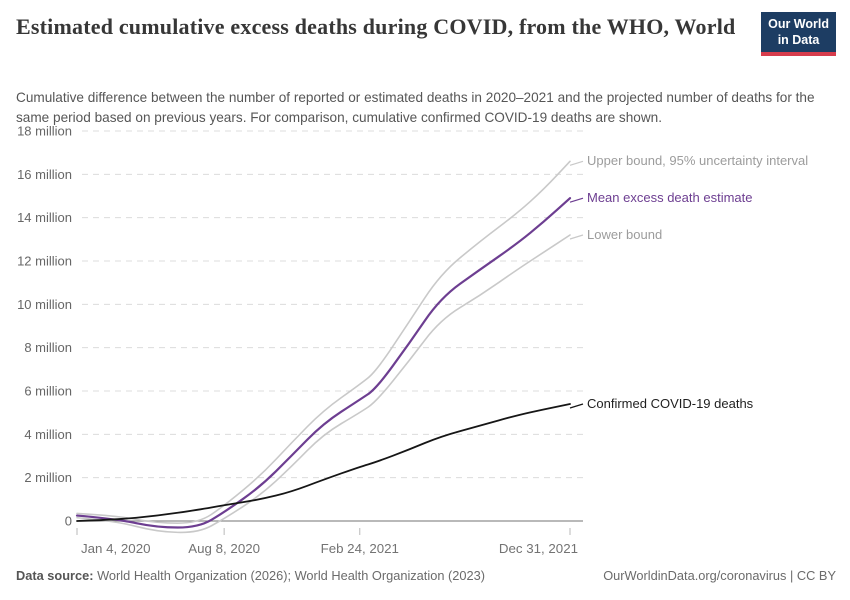 Image resolution: width=850 pixels, height=600 pixels. I want to click on x-tick-label: Aug 8, 2020, so click(224, 548).